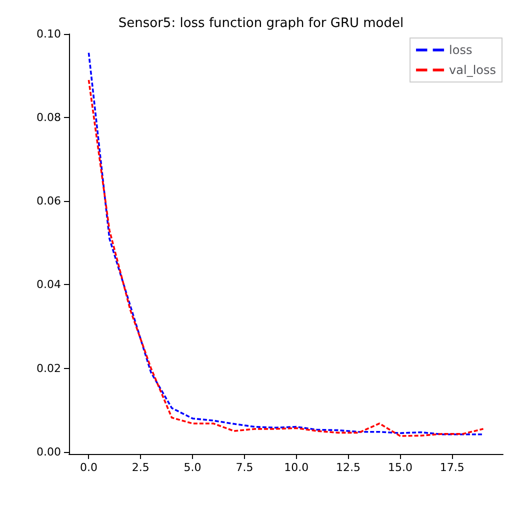  What do you see at coordinates (348, 467) in the screenshot?
I see `x-tick-label: 12.5` at bounding box center [348, 467].